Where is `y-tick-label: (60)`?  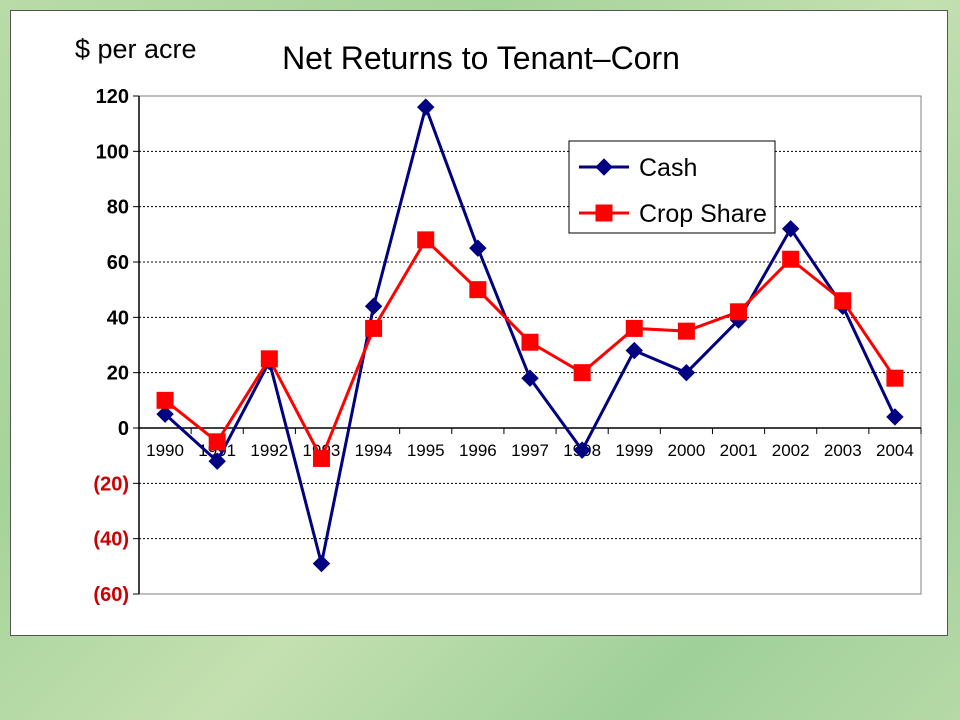
y-tick-label: (60) is located at coordinates (111, 595).